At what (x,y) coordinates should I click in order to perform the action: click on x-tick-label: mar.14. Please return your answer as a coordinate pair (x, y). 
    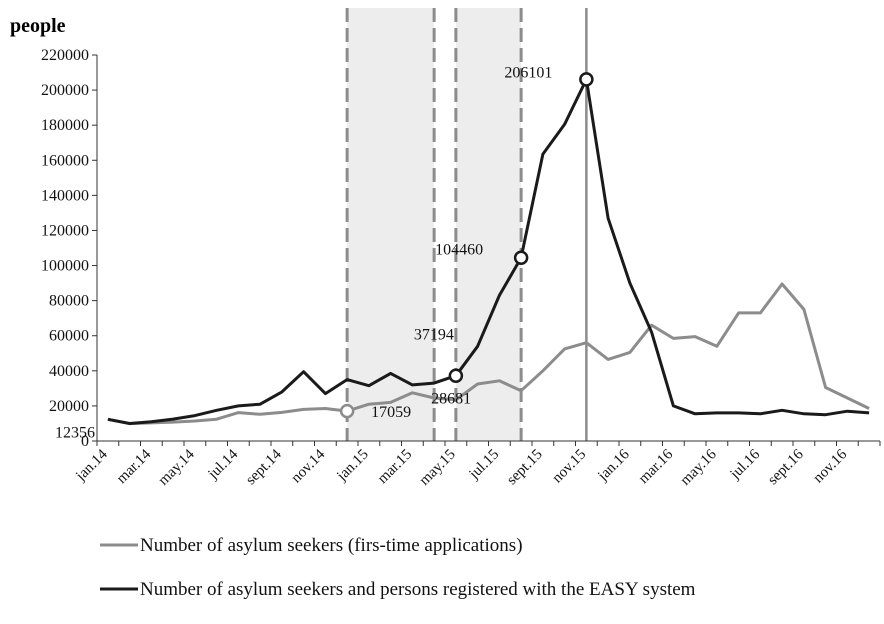
    Looking at the image, I should click on (134, 466).